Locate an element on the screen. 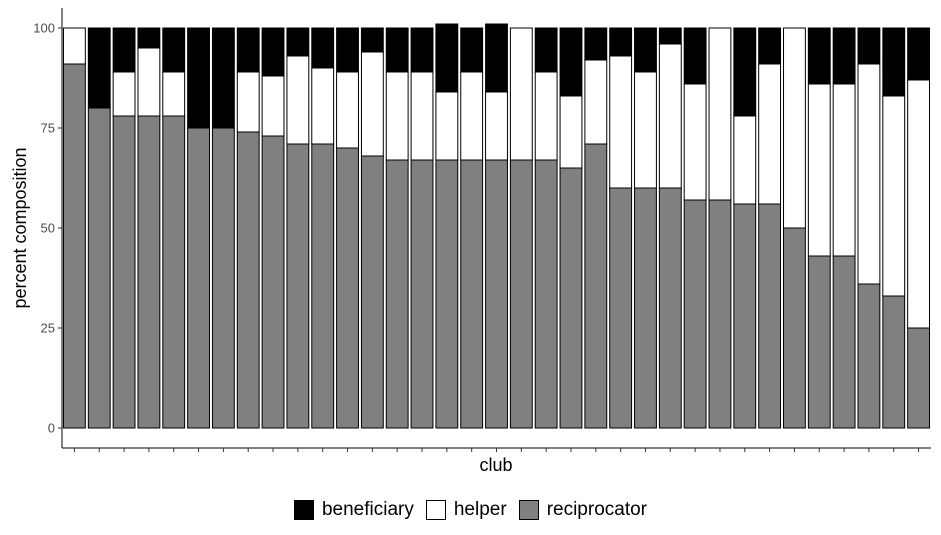 The image size is (941, 535). legend-label-reciprocator: reciprocator is located at coordinates (597, 509).